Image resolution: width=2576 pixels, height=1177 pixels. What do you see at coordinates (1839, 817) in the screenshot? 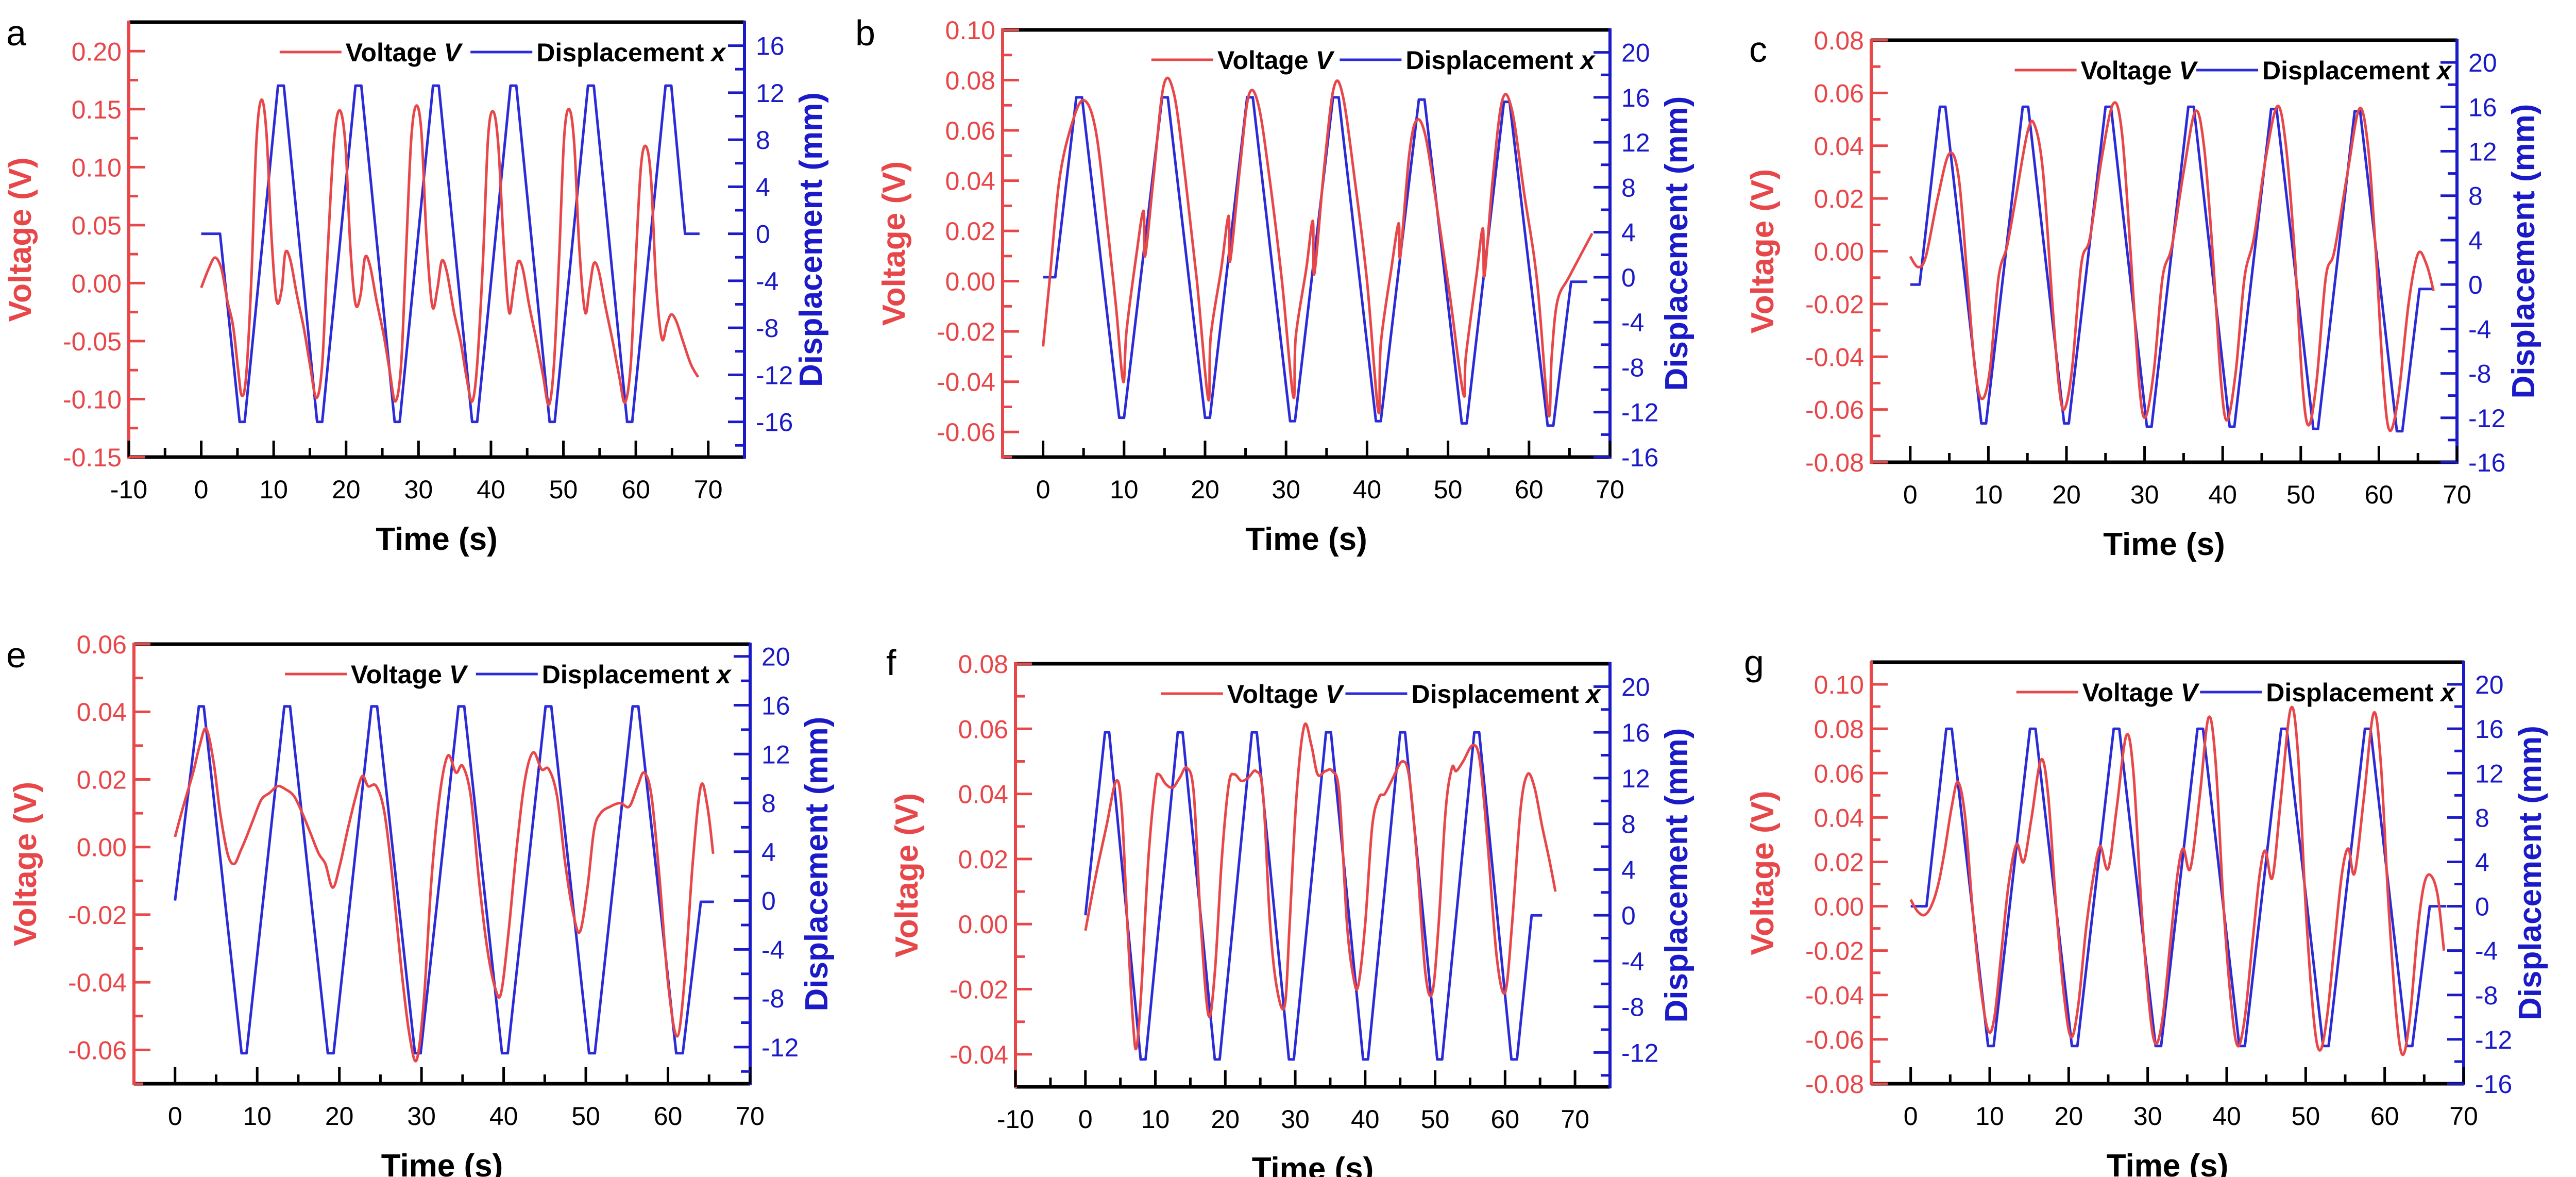
I see `y-left-tick-label: 0.04` at bounding box center [1839, 817].